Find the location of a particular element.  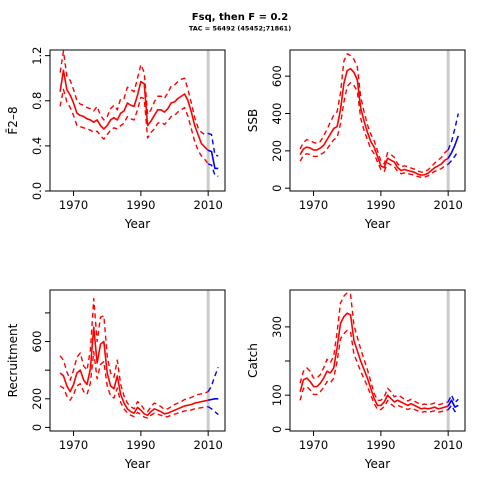

recruitment-y-tick-label: 600 is located at coordinates (37, 342).